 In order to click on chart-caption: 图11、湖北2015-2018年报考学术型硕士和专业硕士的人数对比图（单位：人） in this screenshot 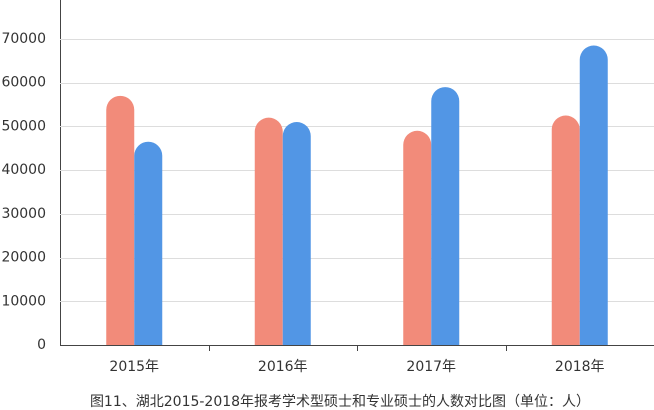, I will do `click(340, 402)`.